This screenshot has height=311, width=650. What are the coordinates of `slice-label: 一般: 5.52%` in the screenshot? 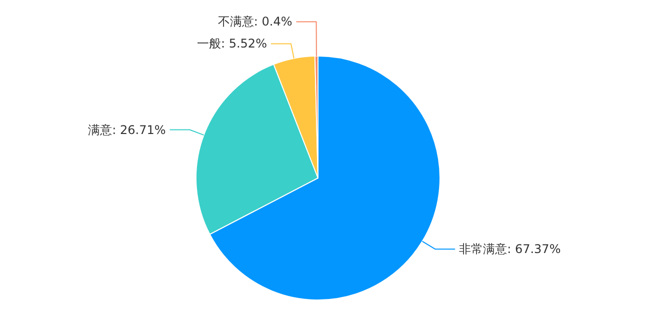 It's located at (231, 43).